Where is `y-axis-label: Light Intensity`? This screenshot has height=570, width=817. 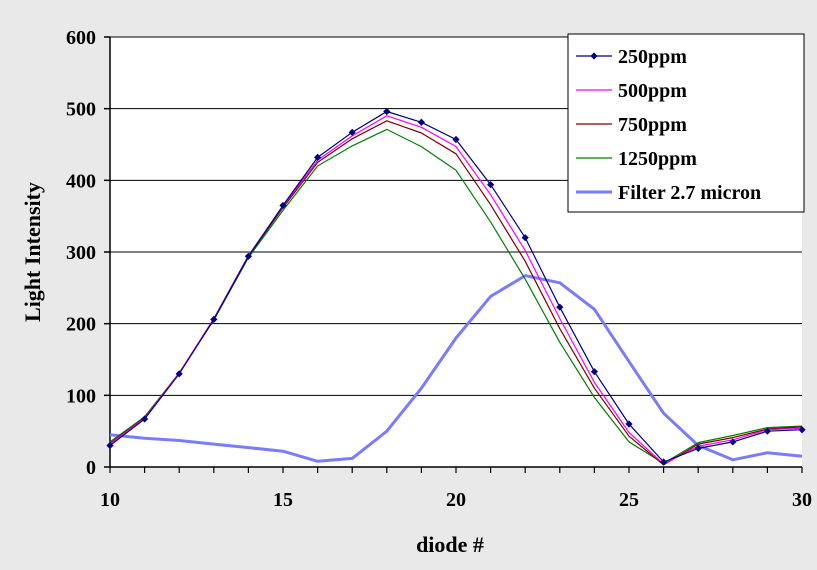
y-axis-label: Light Intensity is located at coordinates (32, 252).